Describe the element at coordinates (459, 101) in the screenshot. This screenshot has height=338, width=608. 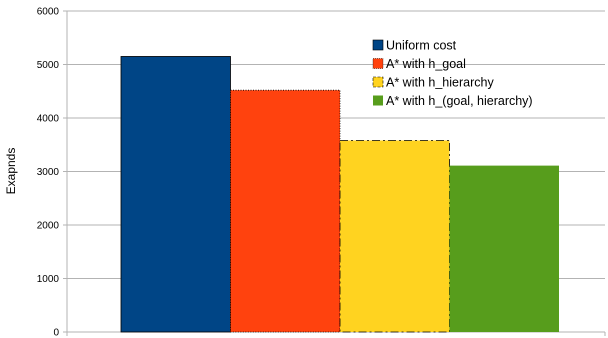
I see `legend-label-3: A* with h_(goal, hierarchy)` at that location.